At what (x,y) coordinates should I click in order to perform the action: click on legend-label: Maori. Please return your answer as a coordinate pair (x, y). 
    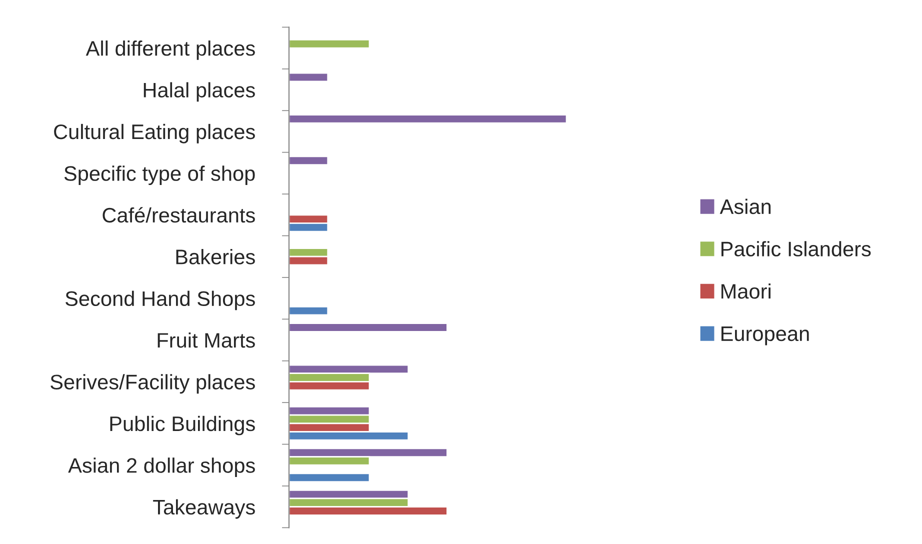
    Looking at the image, I should click on (745, 291).